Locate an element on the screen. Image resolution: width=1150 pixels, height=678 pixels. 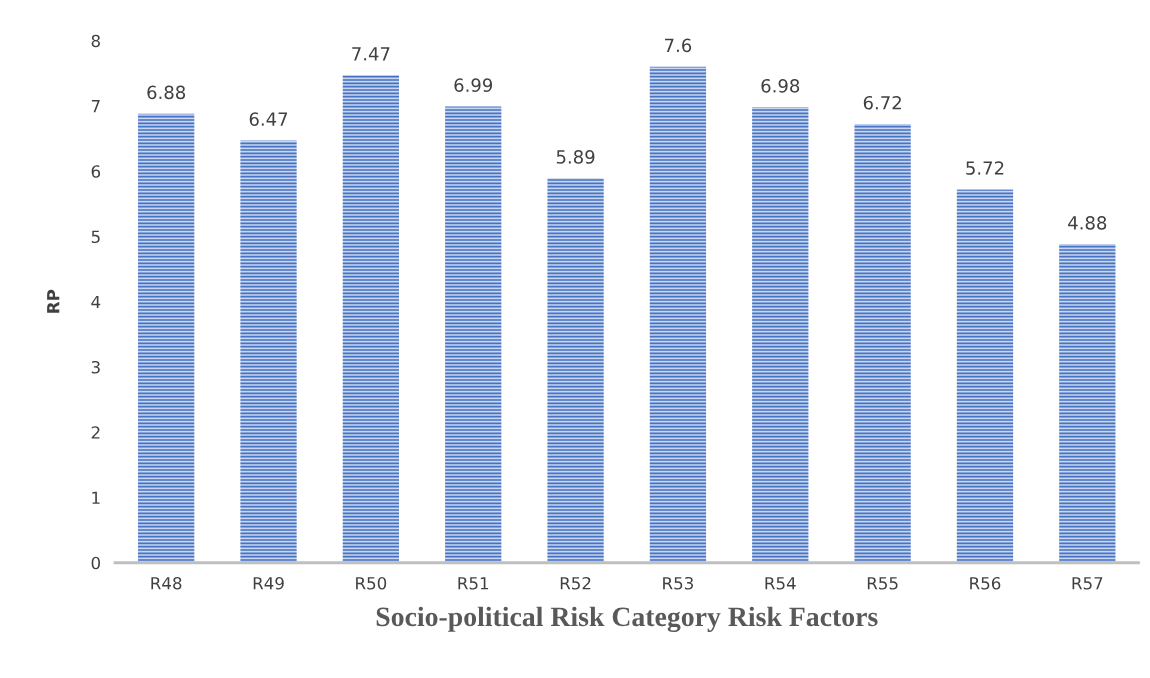
data-label: 6.72 is located at coordinates (882, 102).